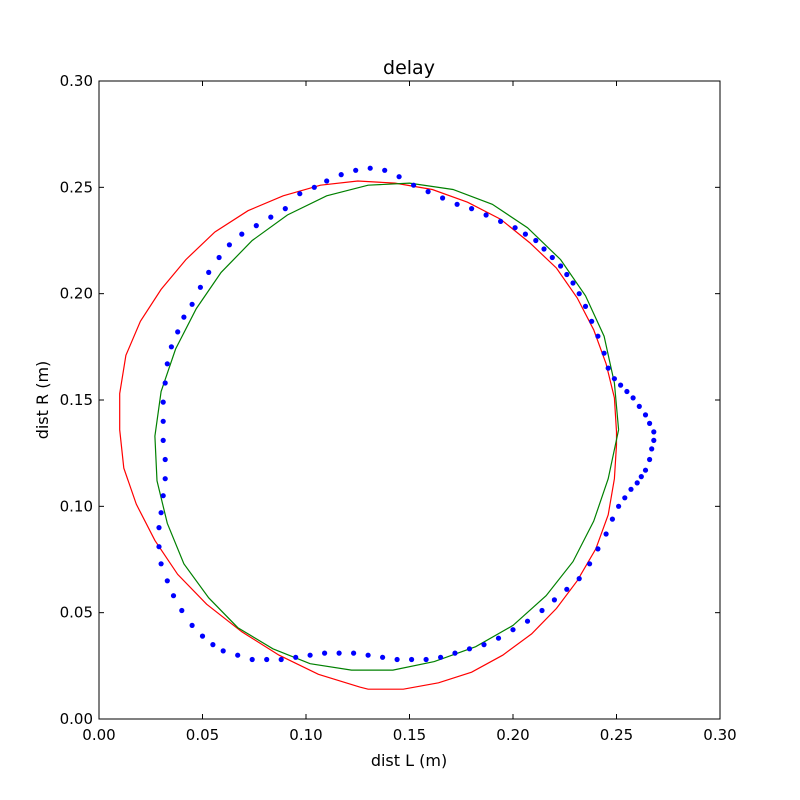 The height and width of the screenshot is (800, 800). Describe the element at coordinates (719, 735) in the screenshot. I see `x-tick-label-6: 0.30` at that location.